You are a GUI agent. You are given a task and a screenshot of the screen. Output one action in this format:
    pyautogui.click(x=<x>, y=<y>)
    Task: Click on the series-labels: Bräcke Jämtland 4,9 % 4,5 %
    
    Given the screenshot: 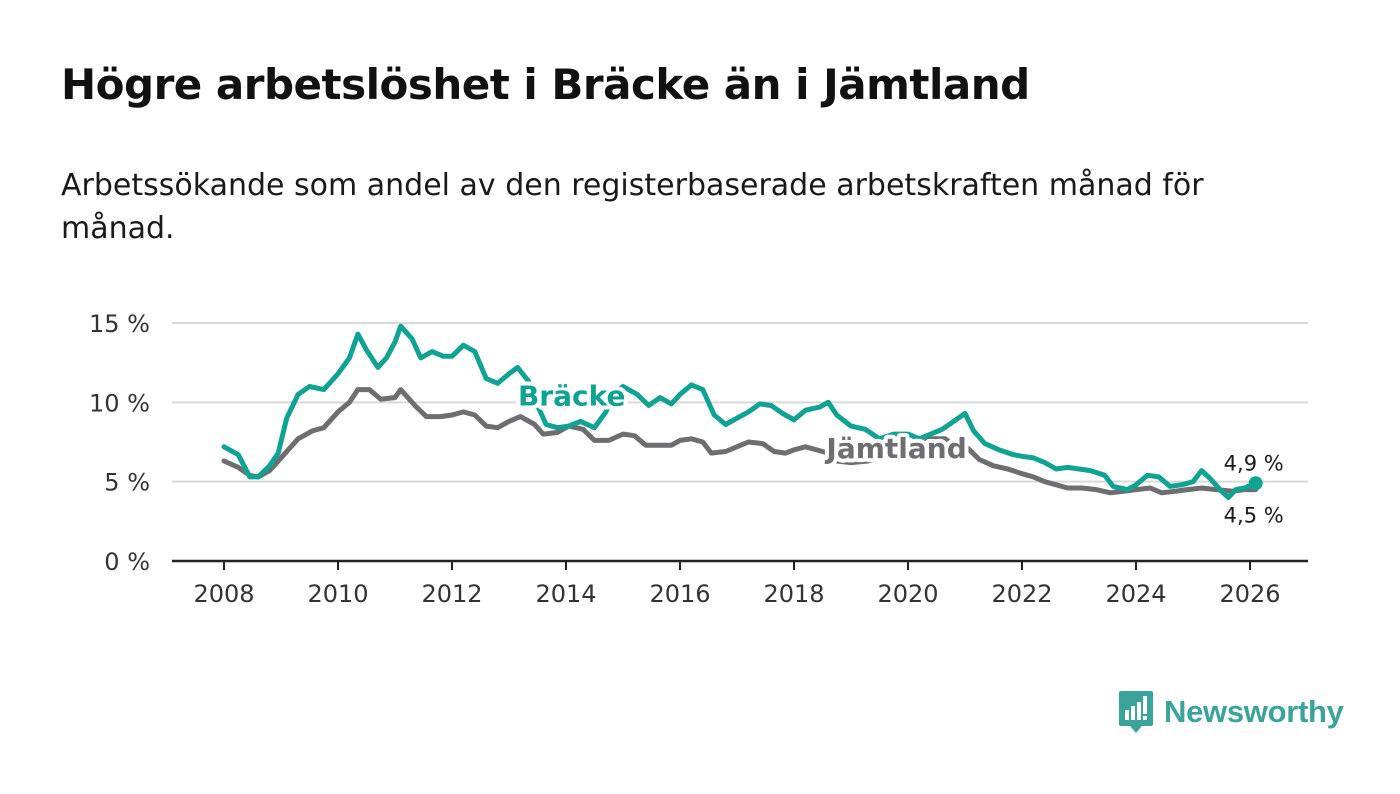 What is the action you would take?
    pyautogui.click(x=900, y=453)
    